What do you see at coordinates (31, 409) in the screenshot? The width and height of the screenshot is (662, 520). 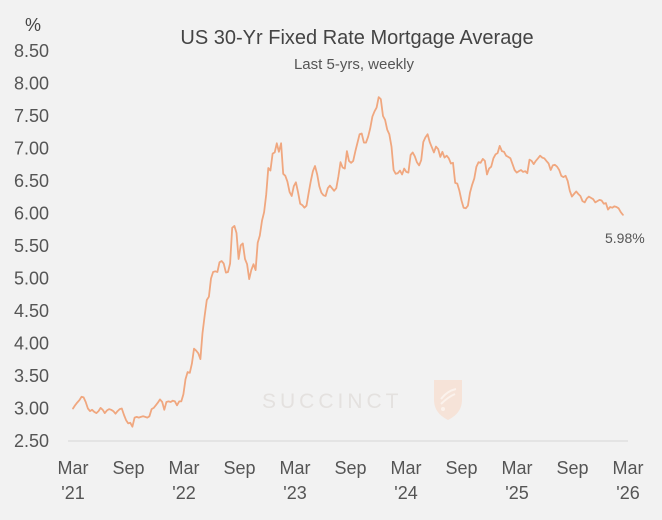 I see `y-tick-label: 3.00` at bounding box center [31, 409].